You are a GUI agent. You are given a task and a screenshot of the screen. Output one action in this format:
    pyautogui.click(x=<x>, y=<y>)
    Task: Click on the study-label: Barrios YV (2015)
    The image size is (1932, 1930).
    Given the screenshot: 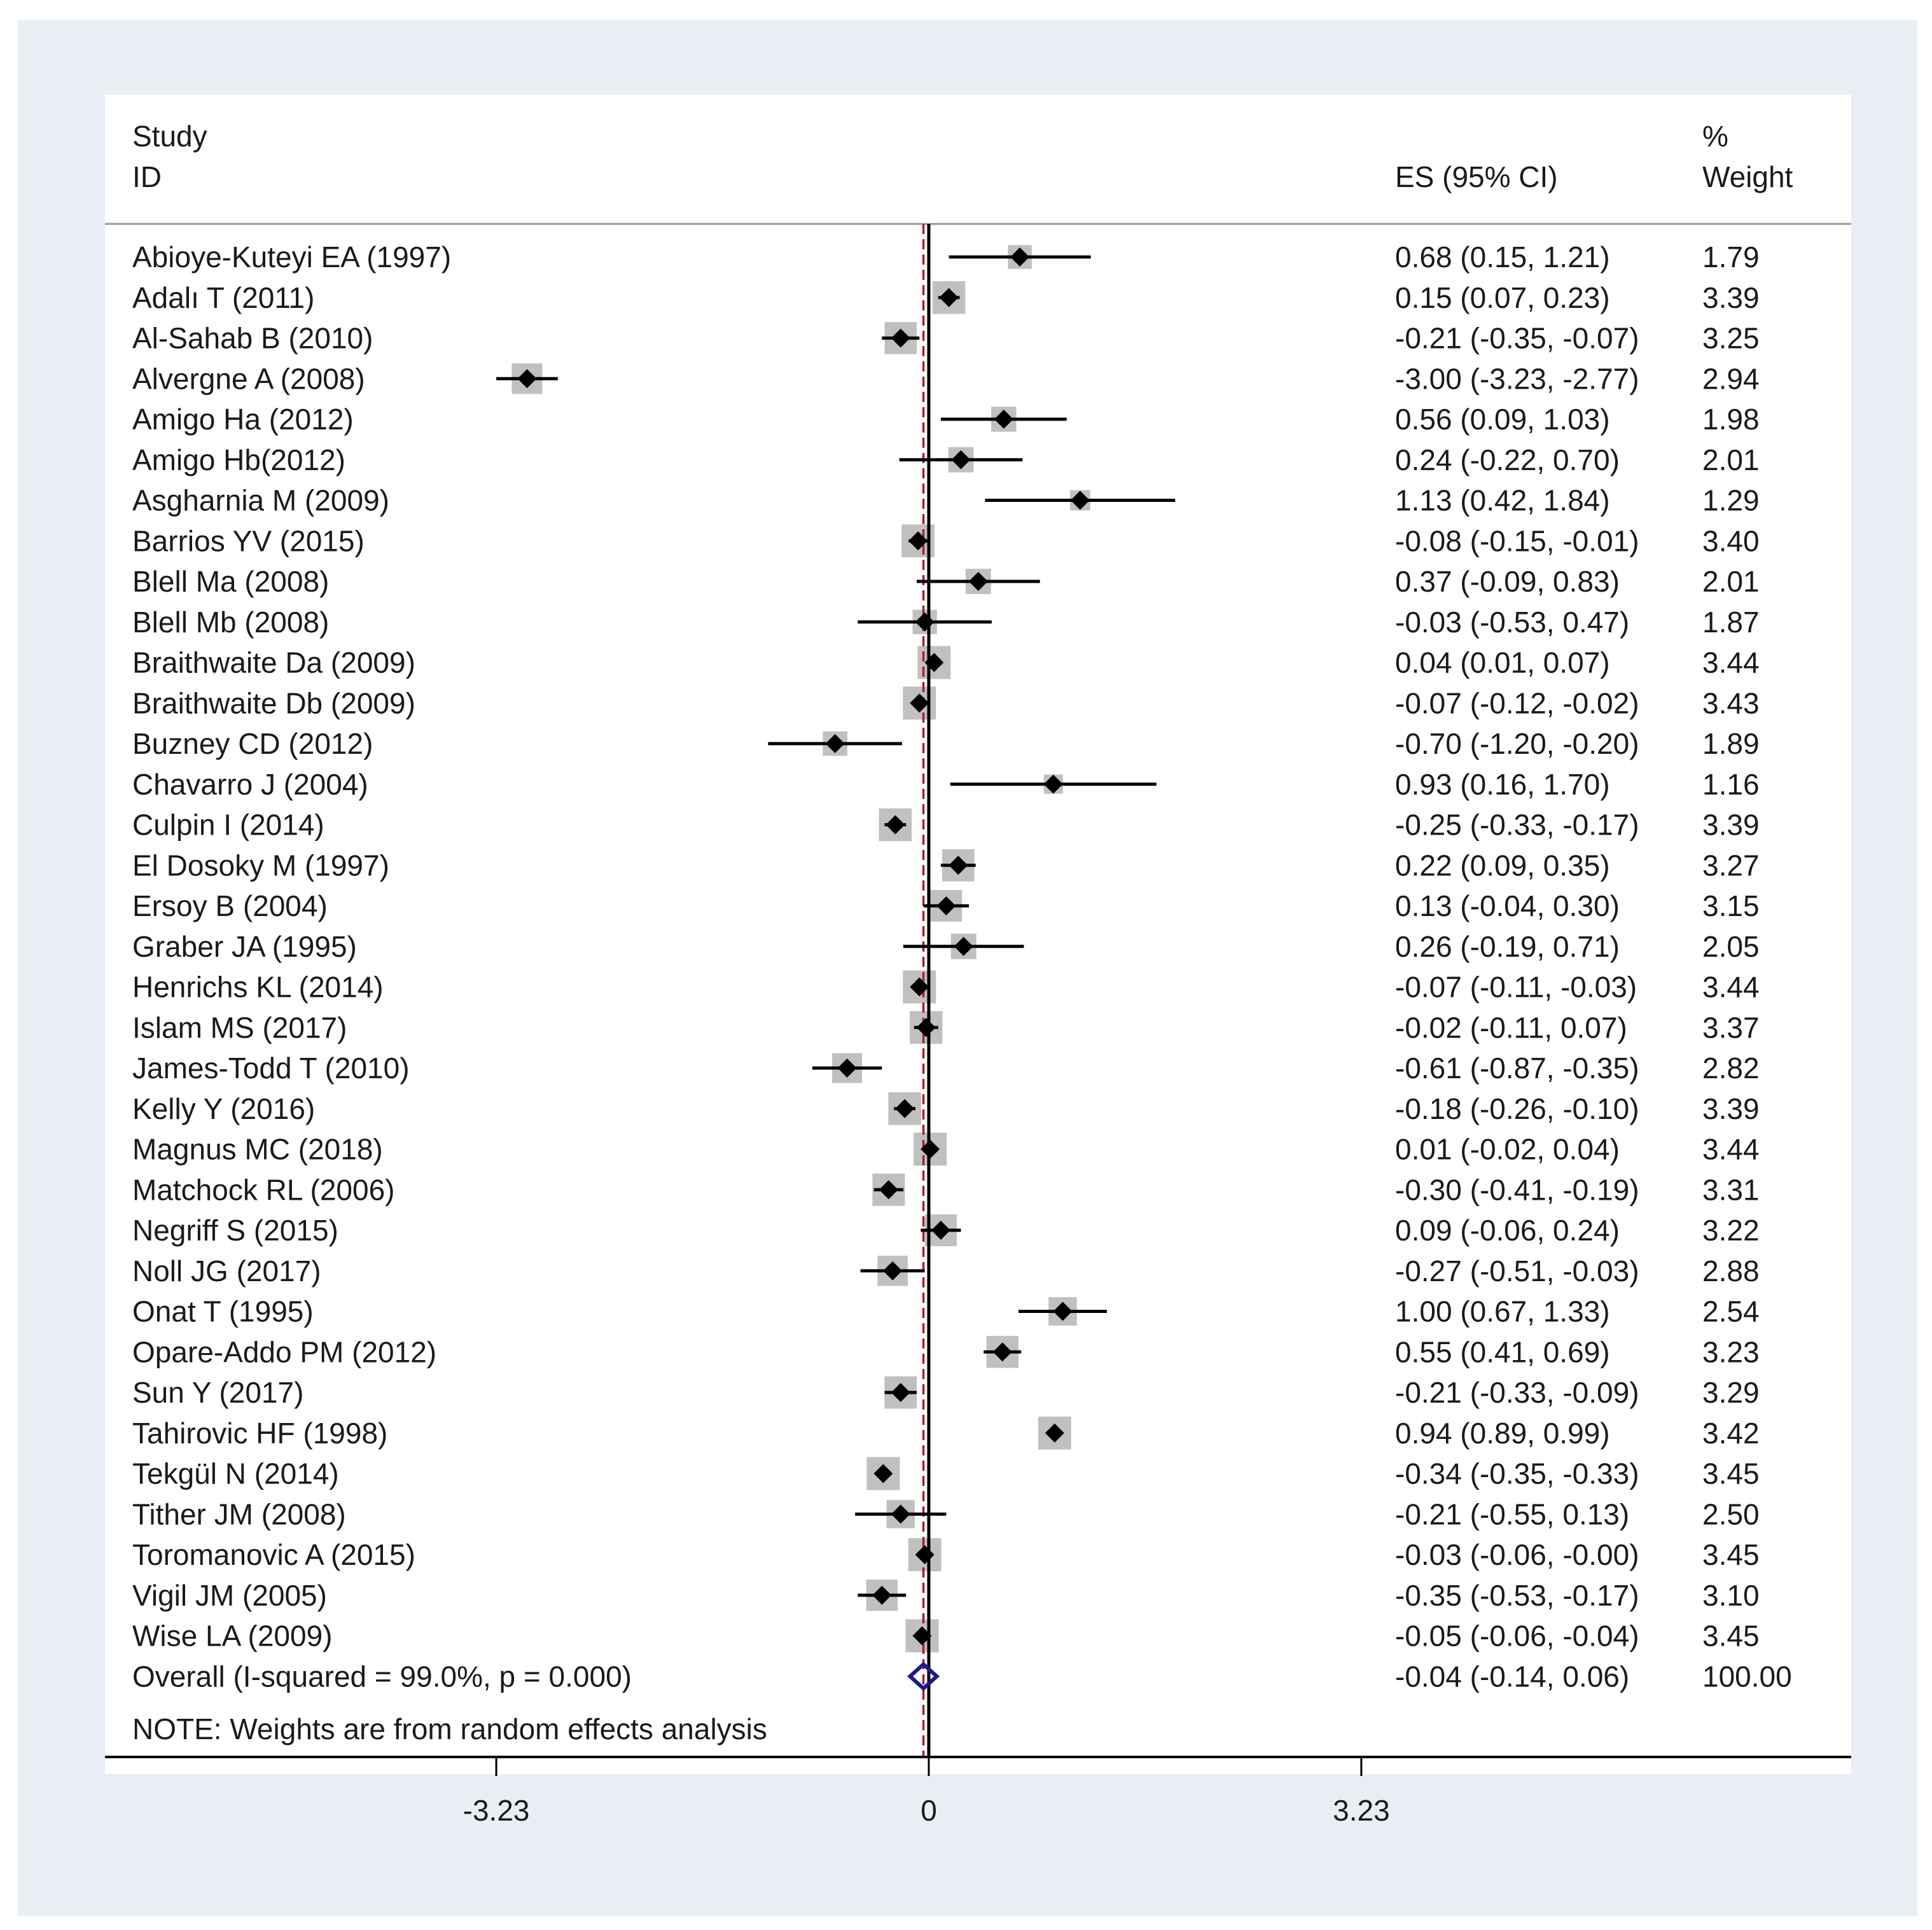 What is the action you would take?
    pyautogui.click(x=248, y=540)
    